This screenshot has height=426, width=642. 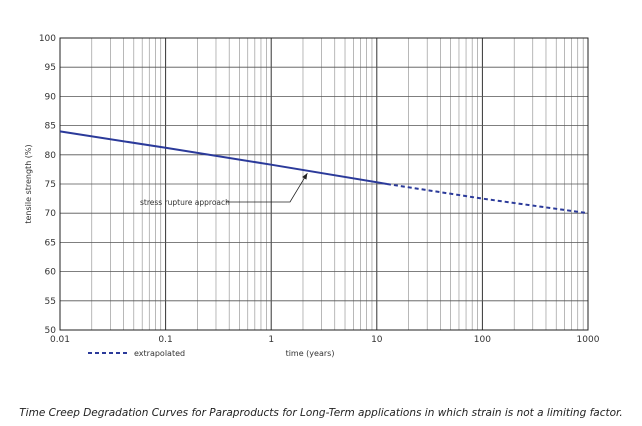 I want to click on y-axis-label: tensile strength (%), so click(x=28, y=183).